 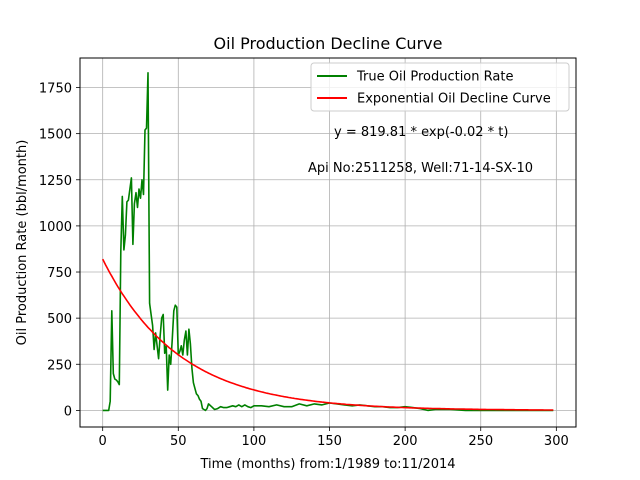 I want to click on y-tick-label: 1750, so click(x=55, y=89).